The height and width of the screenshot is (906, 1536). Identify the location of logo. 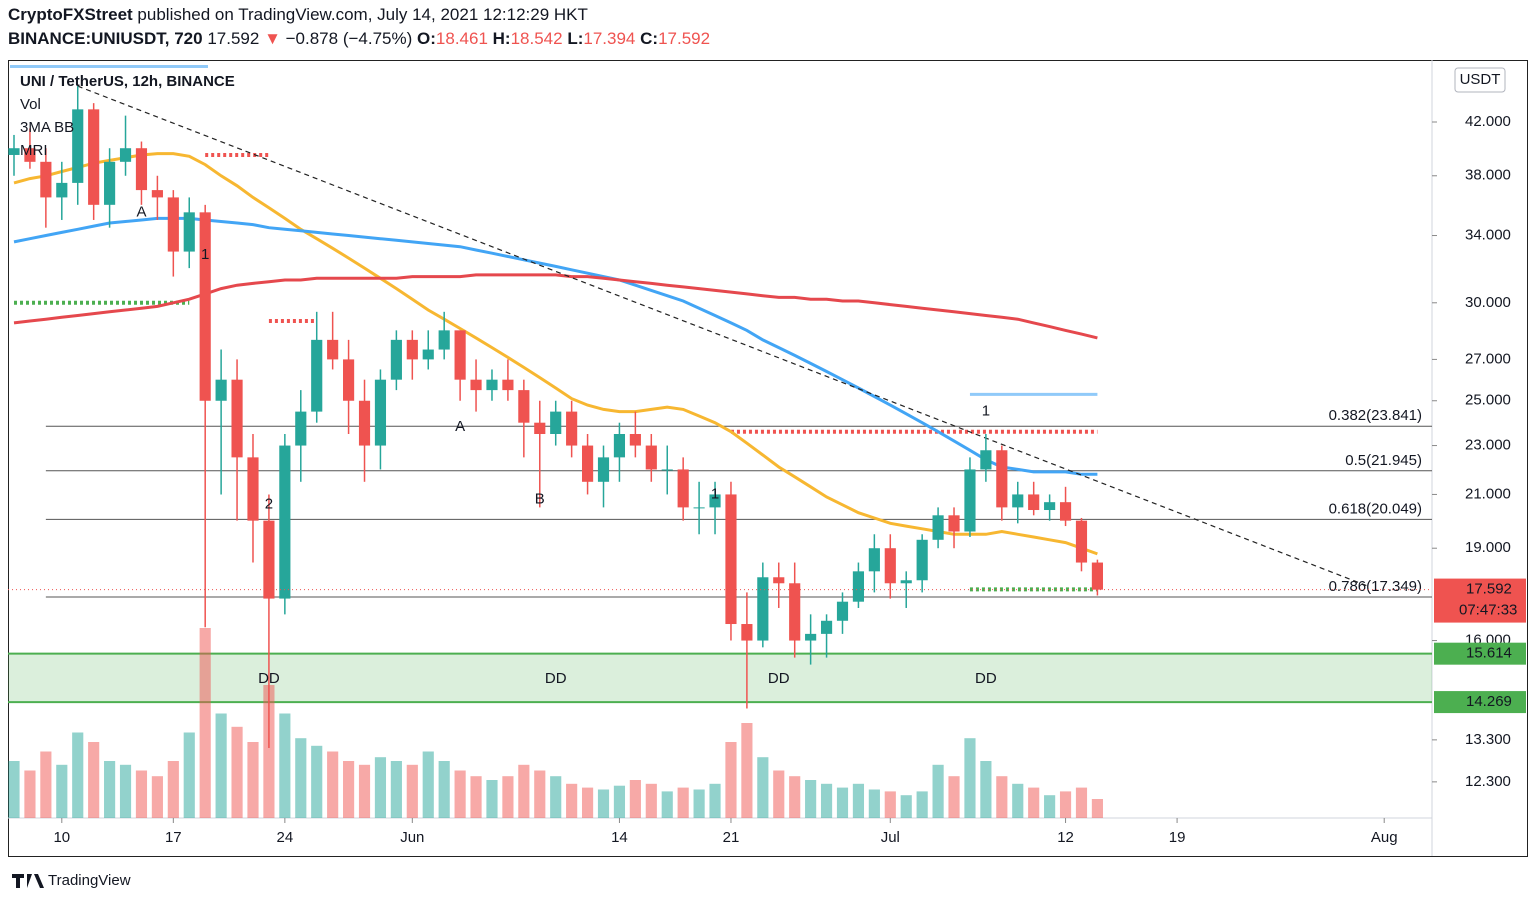
(28, 881).